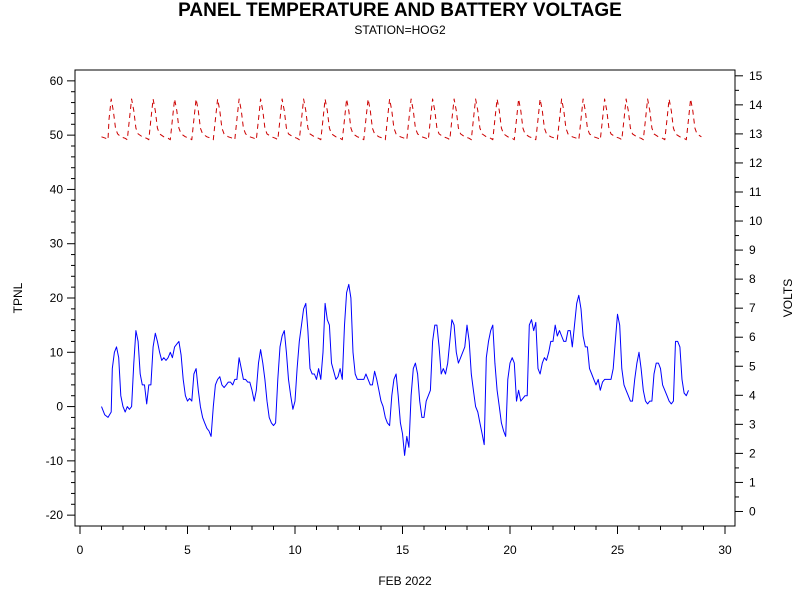 This screenshot has width=800, height=600. I want to click on y-left-tick-label: -20, so click(55, 515).